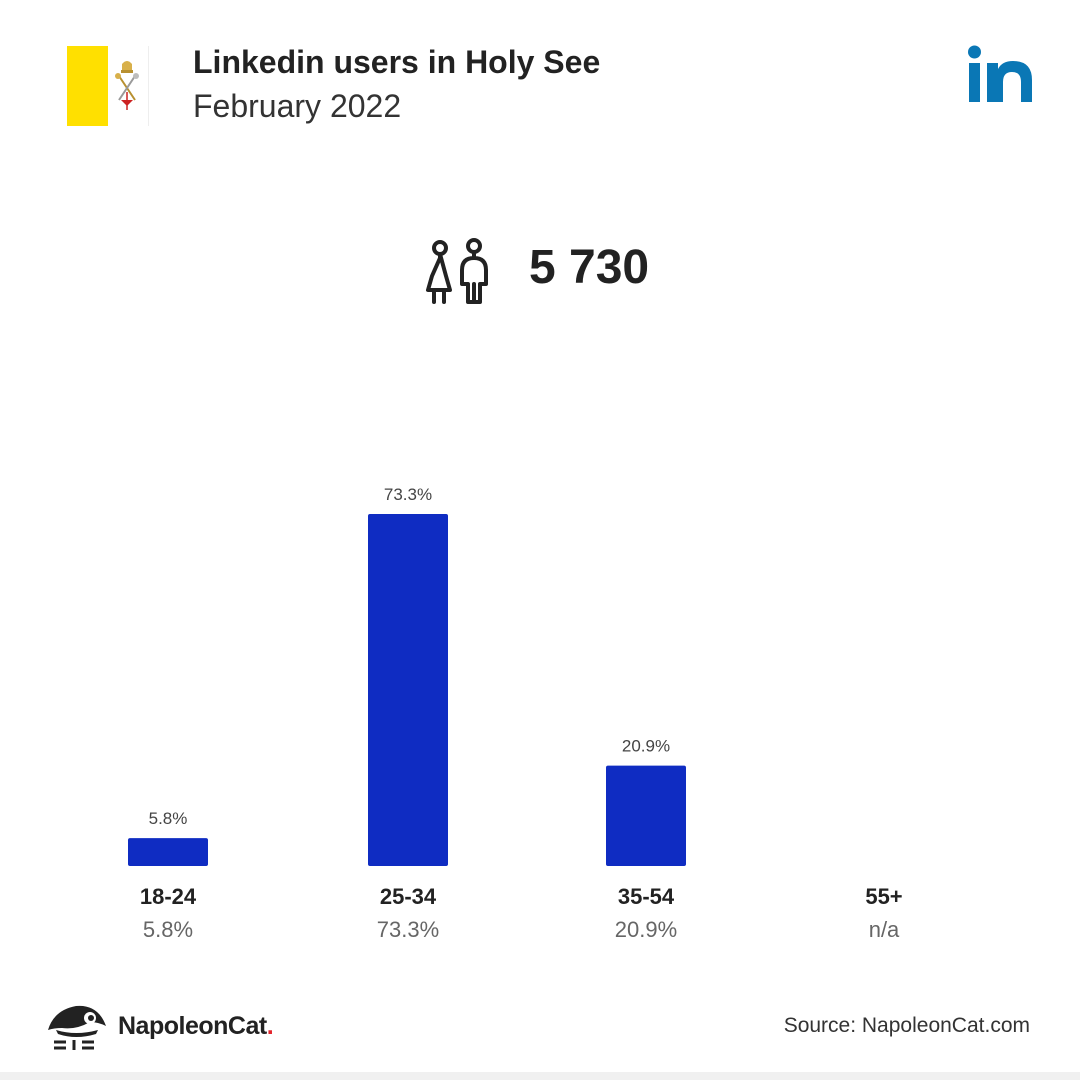 The width and height of the screenshot is (1080, 1080). Describe the element at coordinates (408, 494) in the screenshot. I see `bar-value-label-25-34: 73.3%` at that location.